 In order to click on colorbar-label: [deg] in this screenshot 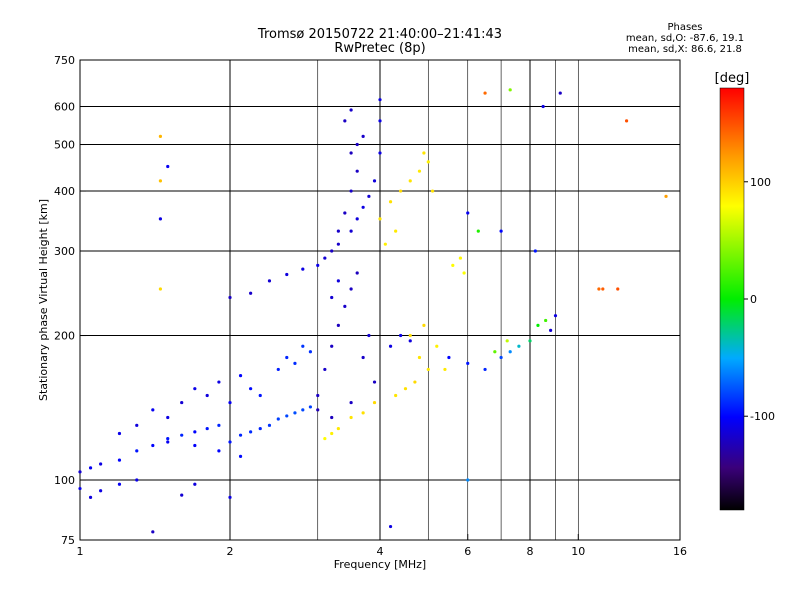, I will do `click(732, 78)`.